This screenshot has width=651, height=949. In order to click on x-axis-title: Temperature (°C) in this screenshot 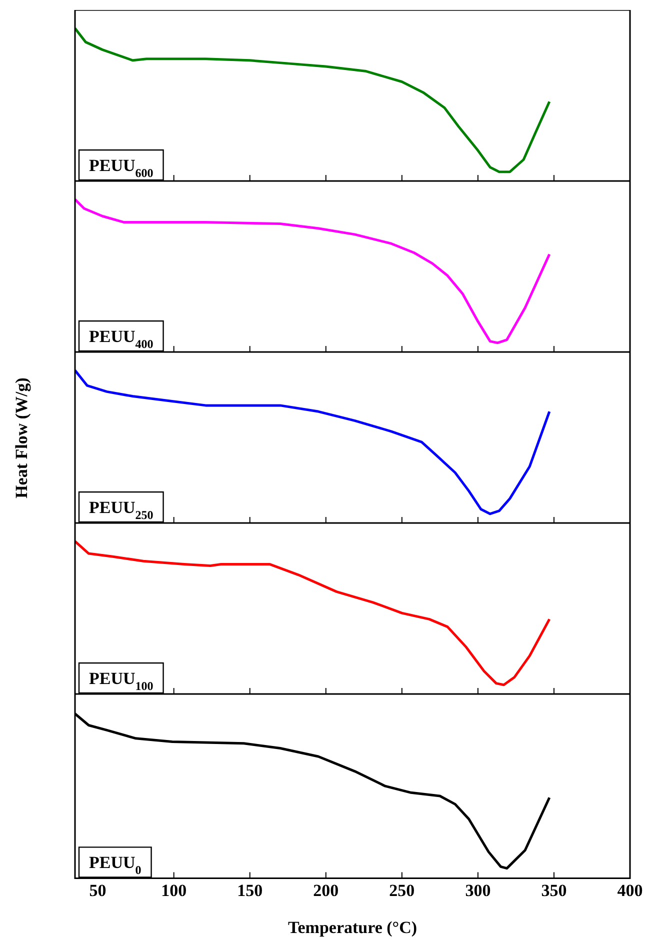, I will do `click(353, 928)`.